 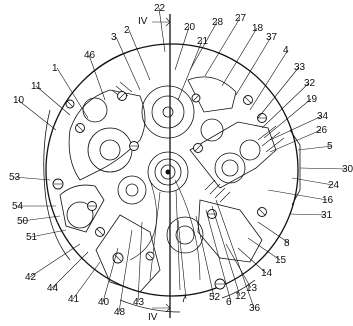 I want to click on part-label-14: 14, so click(x=267, y=273).